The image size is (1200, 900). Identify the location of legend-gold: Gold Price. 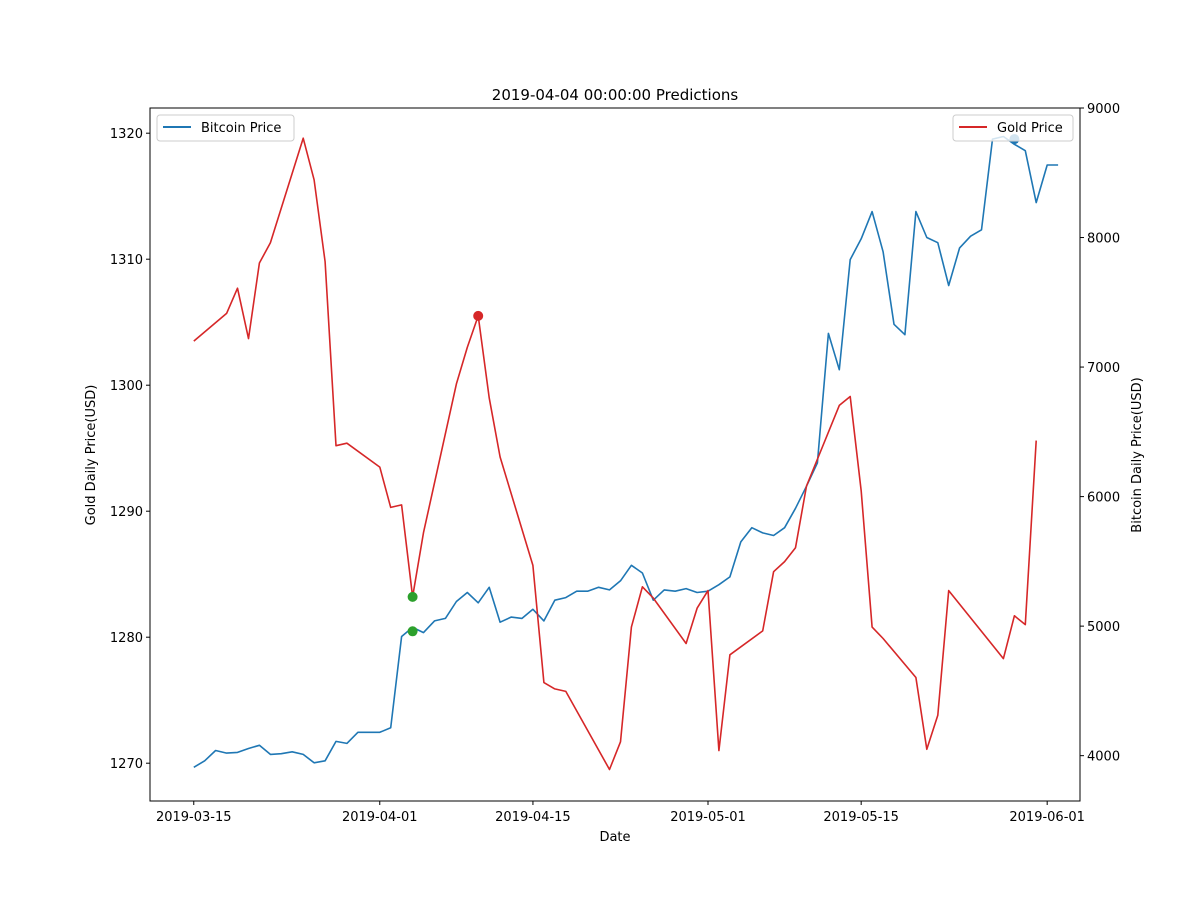
(1013, 128).